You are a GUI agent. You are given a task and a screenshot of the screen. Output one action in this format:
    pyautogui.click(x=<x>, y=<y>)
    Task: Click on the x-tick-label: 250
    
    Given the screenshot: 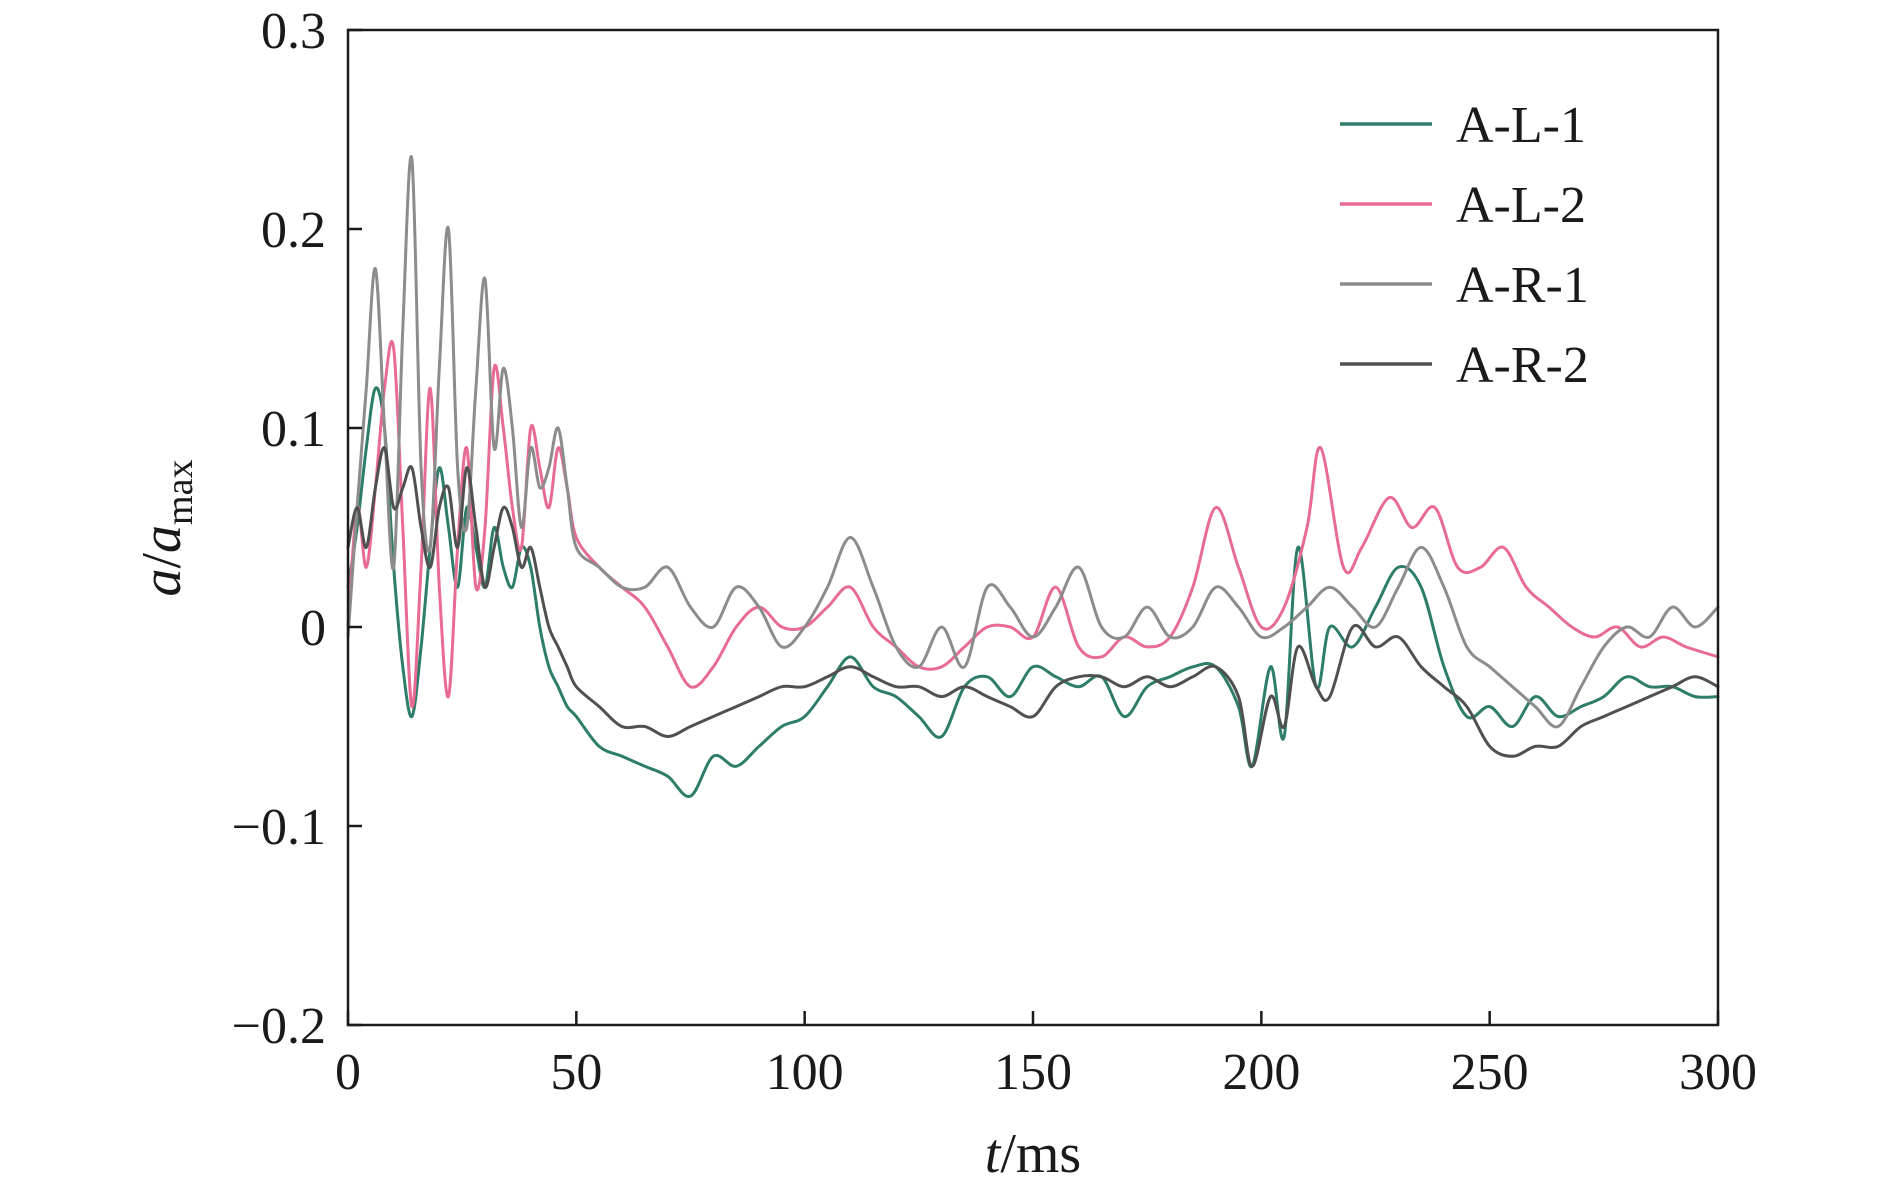 What is the action you would take?
    pyautogui.click(x=1490, y=1072)
    